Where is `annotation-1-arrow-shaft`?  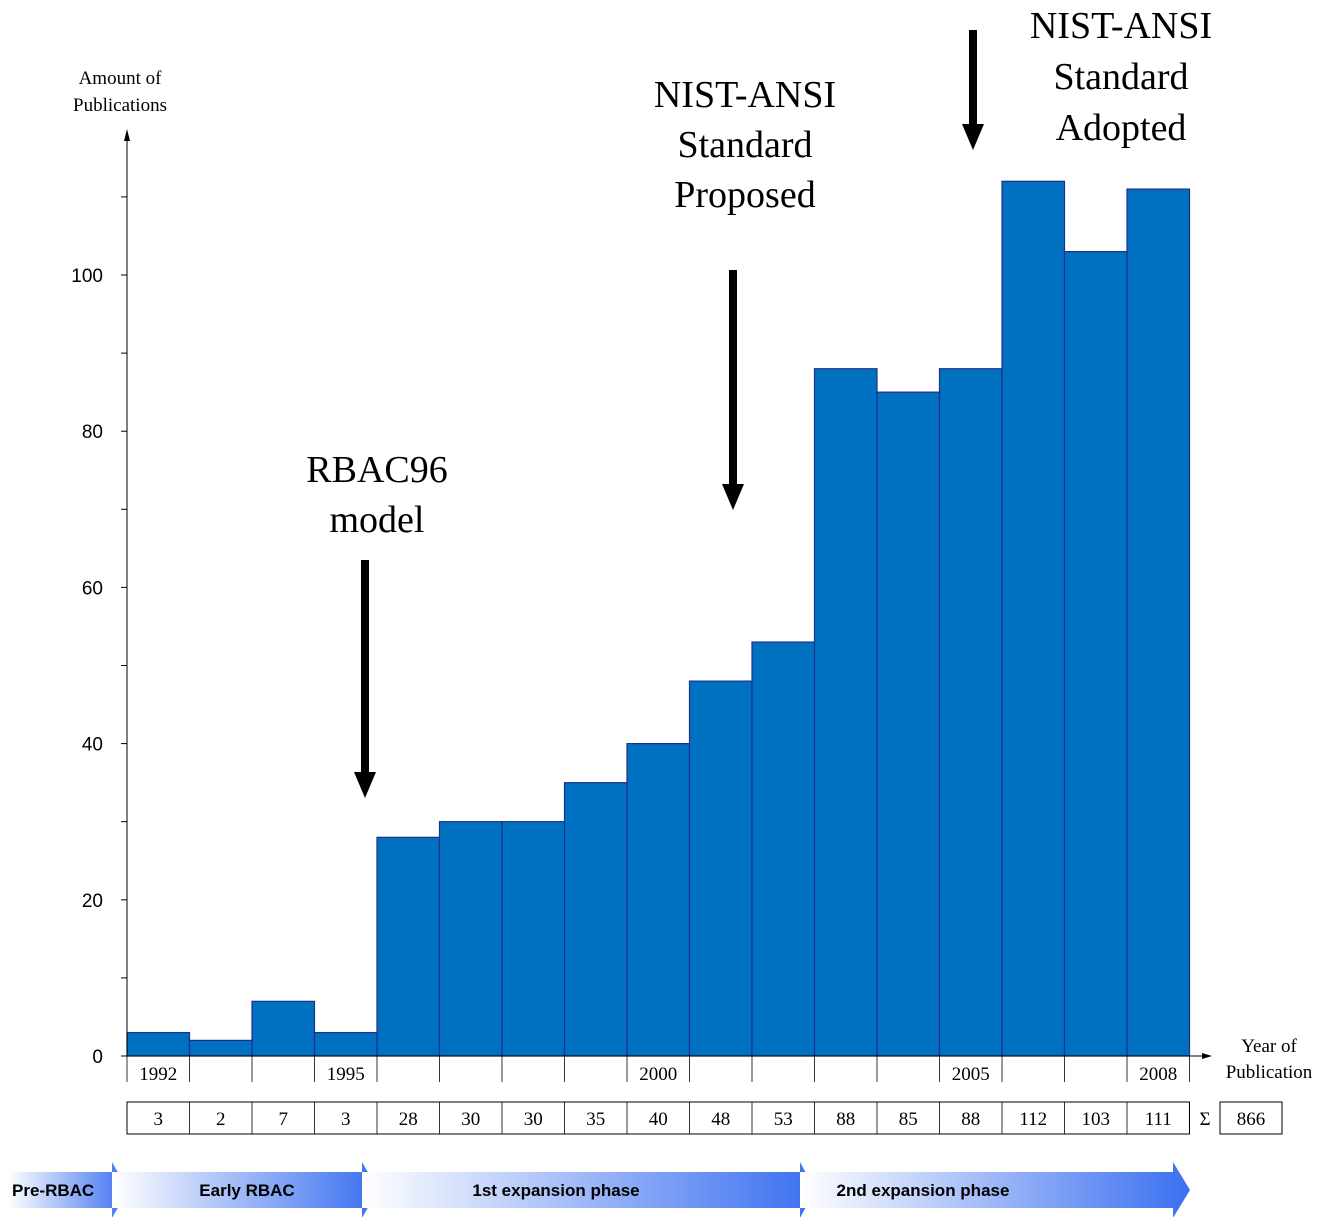
annotation-1-arrow-shaft is located at coordinates (365, 667).